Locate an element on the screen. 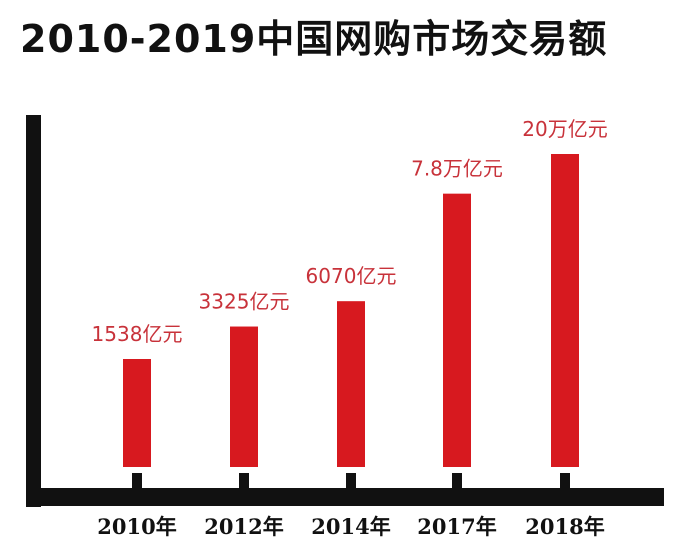 The height and width of the screenshot is (549, 688). x-axis-ticks: 2010年 2012年 2014年 2017年 2018年 is located at coordinates (351, 506).